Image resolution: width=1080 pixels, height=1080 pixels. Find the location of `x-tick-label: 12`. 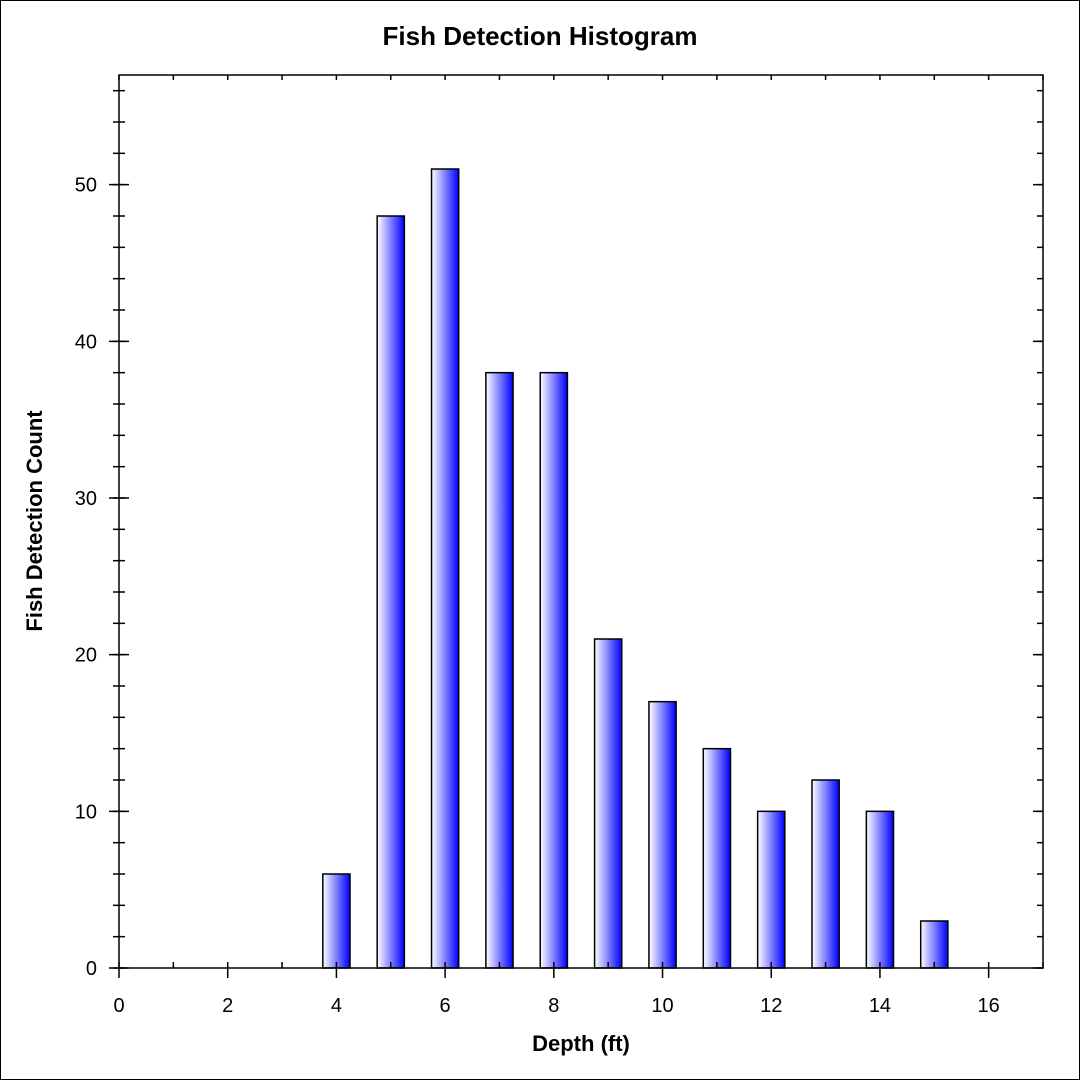

x-tick-label: 12 is located at coordinates (771, 1006).